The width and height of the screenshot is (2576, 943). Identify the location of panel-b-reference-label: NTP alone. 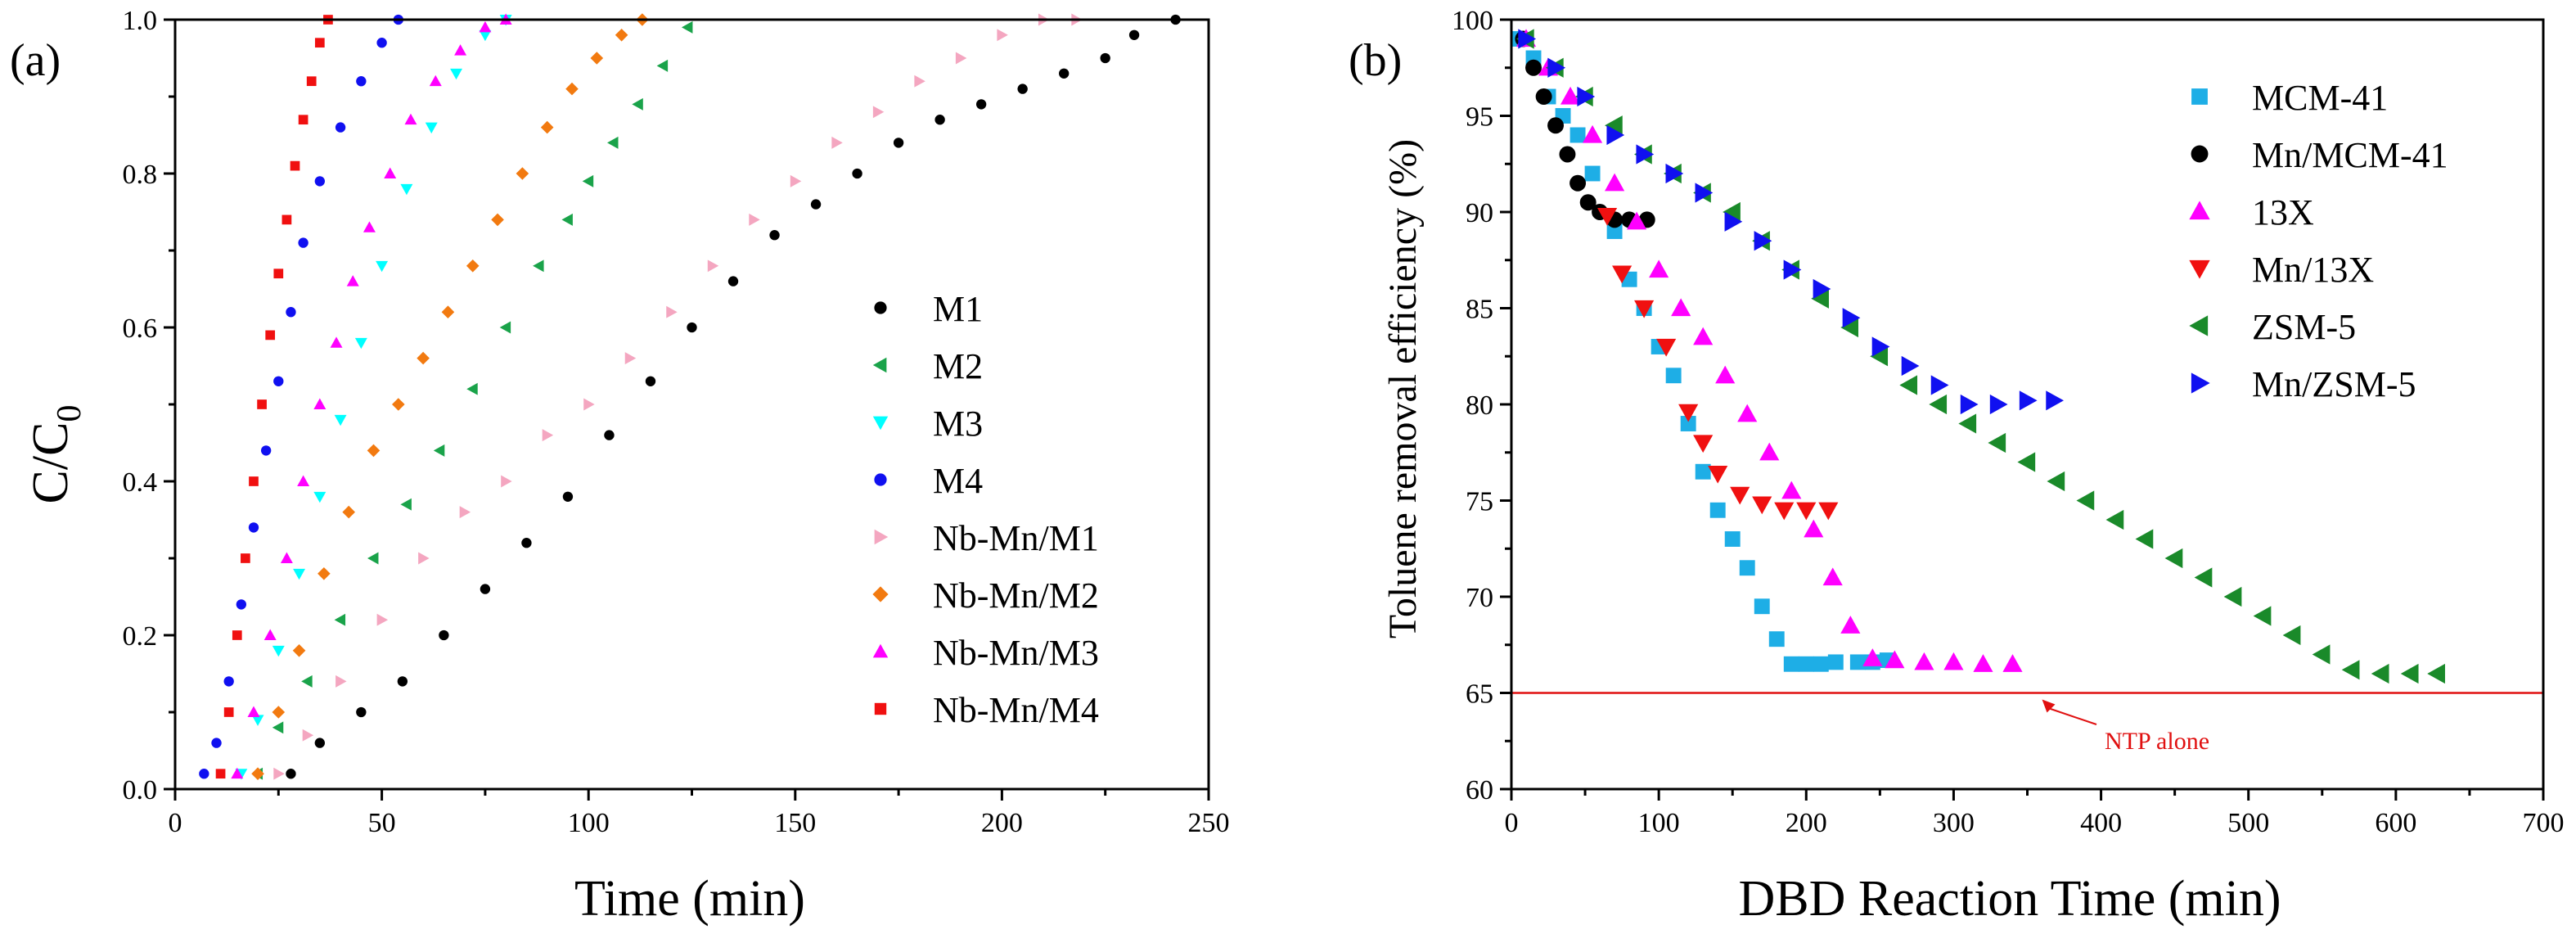
(2157, 741).